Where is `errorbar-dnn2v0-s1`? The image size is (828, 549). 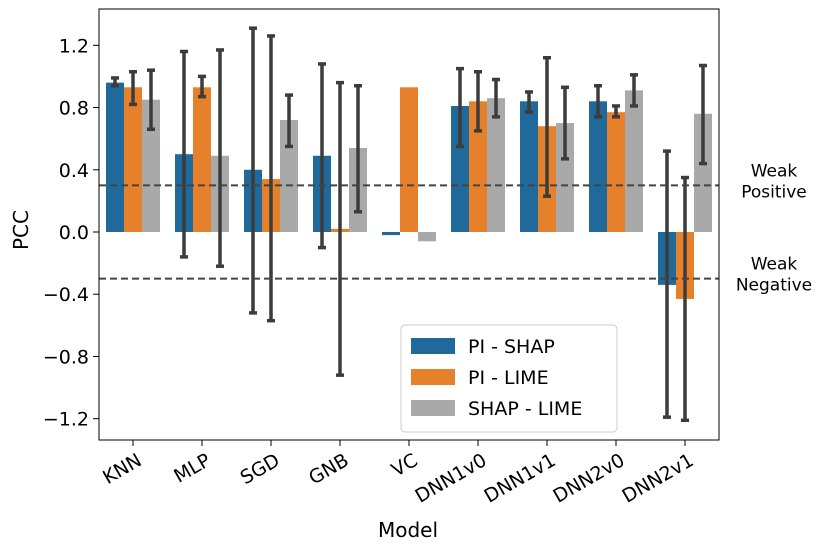
errorbar-dnn2v0-s1 is located at coordinates (616, 111).